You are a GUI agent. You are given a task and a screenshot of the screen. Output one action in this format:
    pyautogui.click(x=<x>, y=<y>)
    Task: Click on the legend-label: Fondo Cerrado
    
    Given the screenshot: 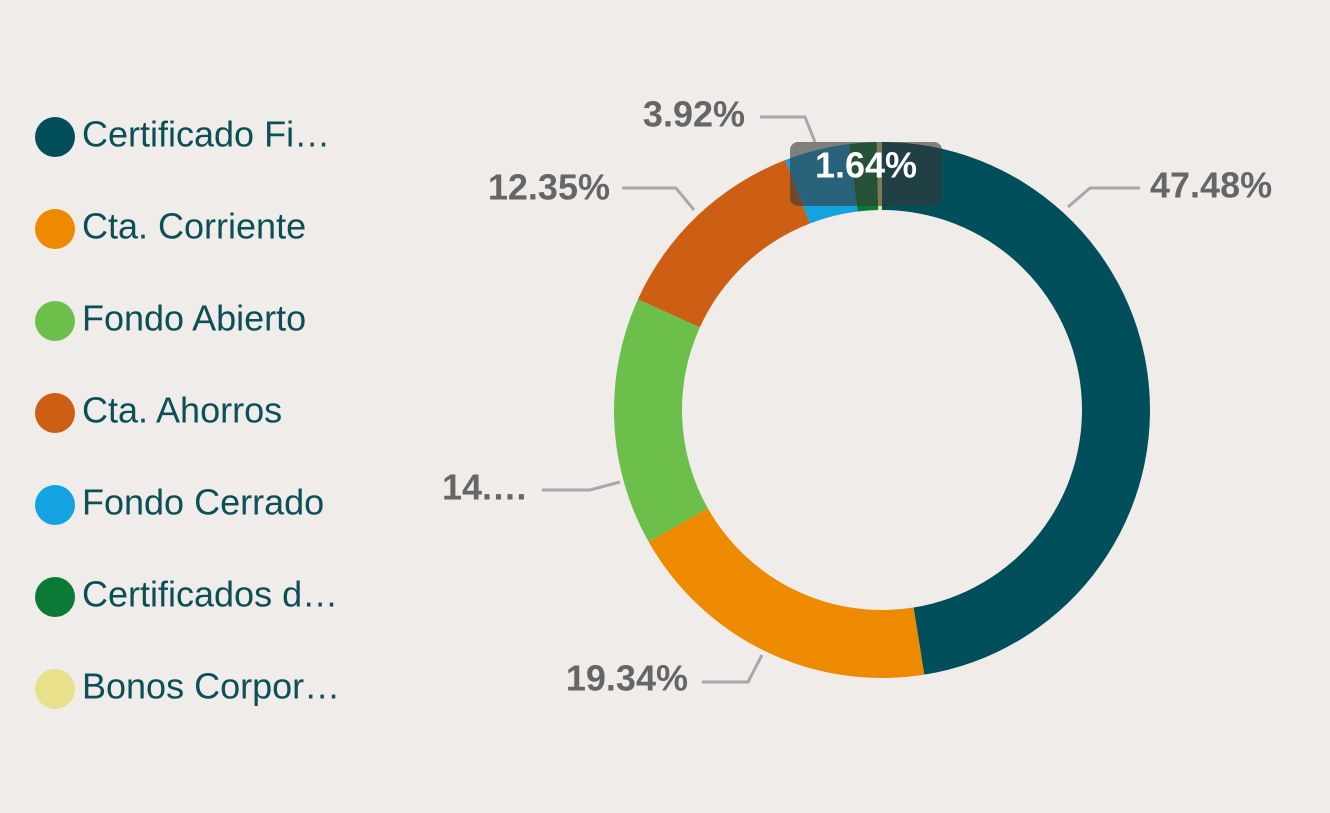 What is the action you would take?
    pyautogui.click(x=203, y=502)
    